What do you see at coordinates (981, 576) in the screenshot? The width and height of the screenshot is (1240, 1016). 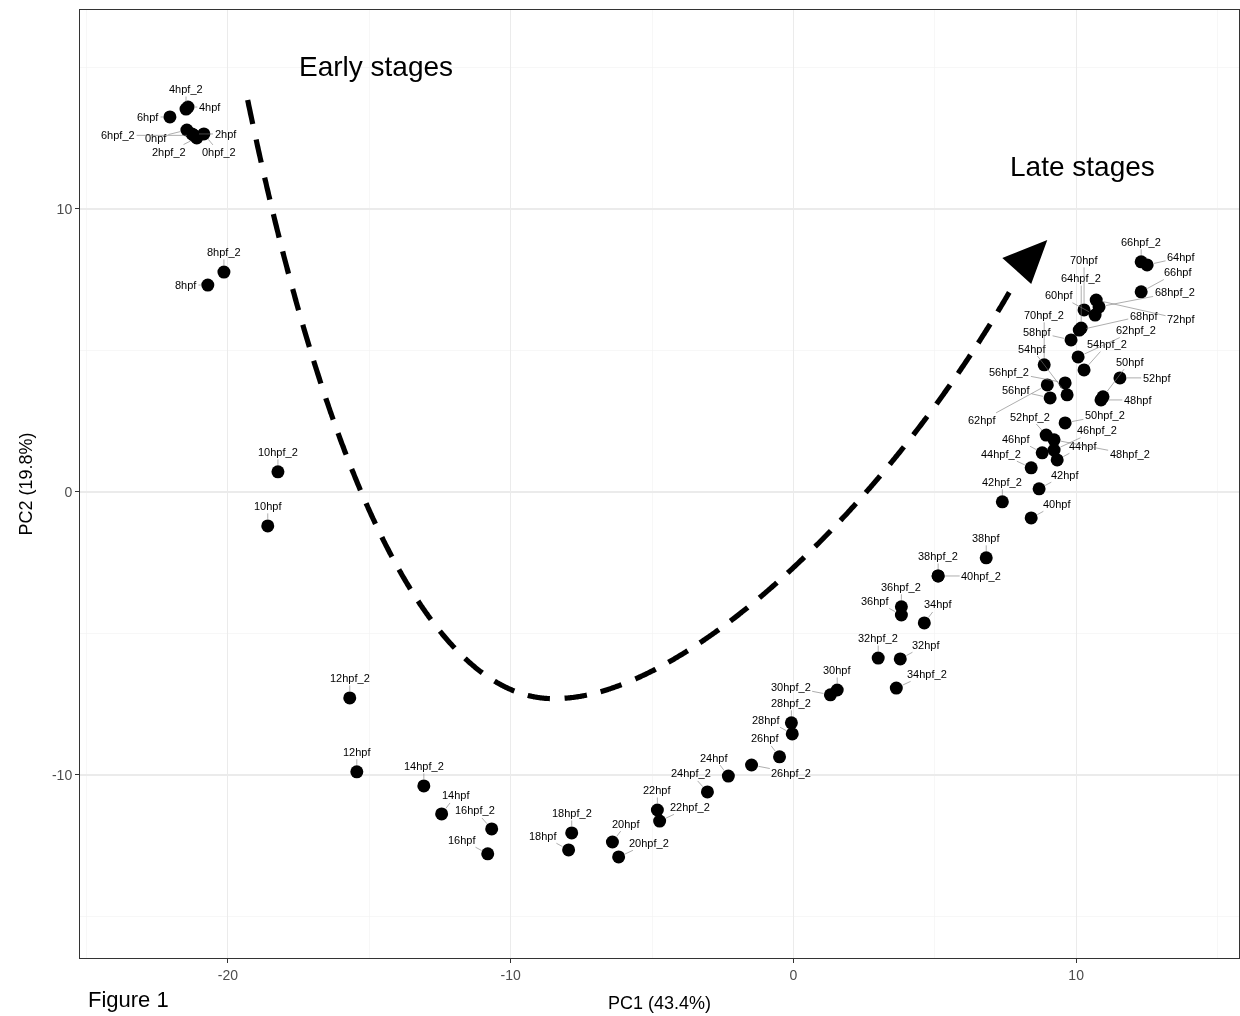 I see `annotation: 40hpf_2` at bounding box center [981, 576].